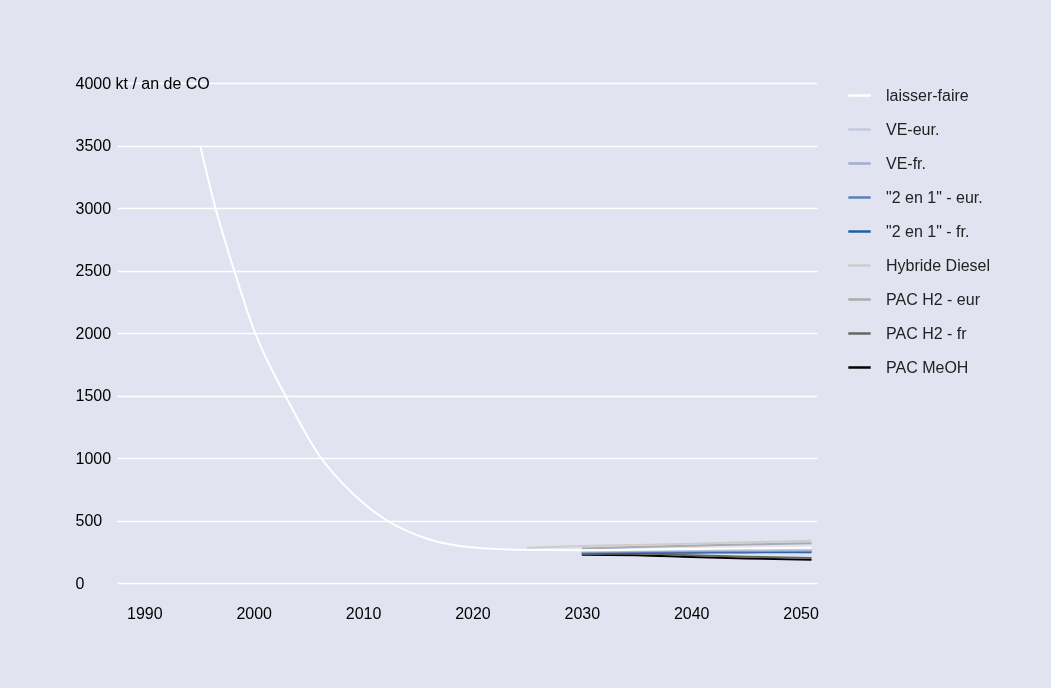 The image size is (1051, 688). I want to click on legend-label: "2 en 1" - eur., so click(934, 197).